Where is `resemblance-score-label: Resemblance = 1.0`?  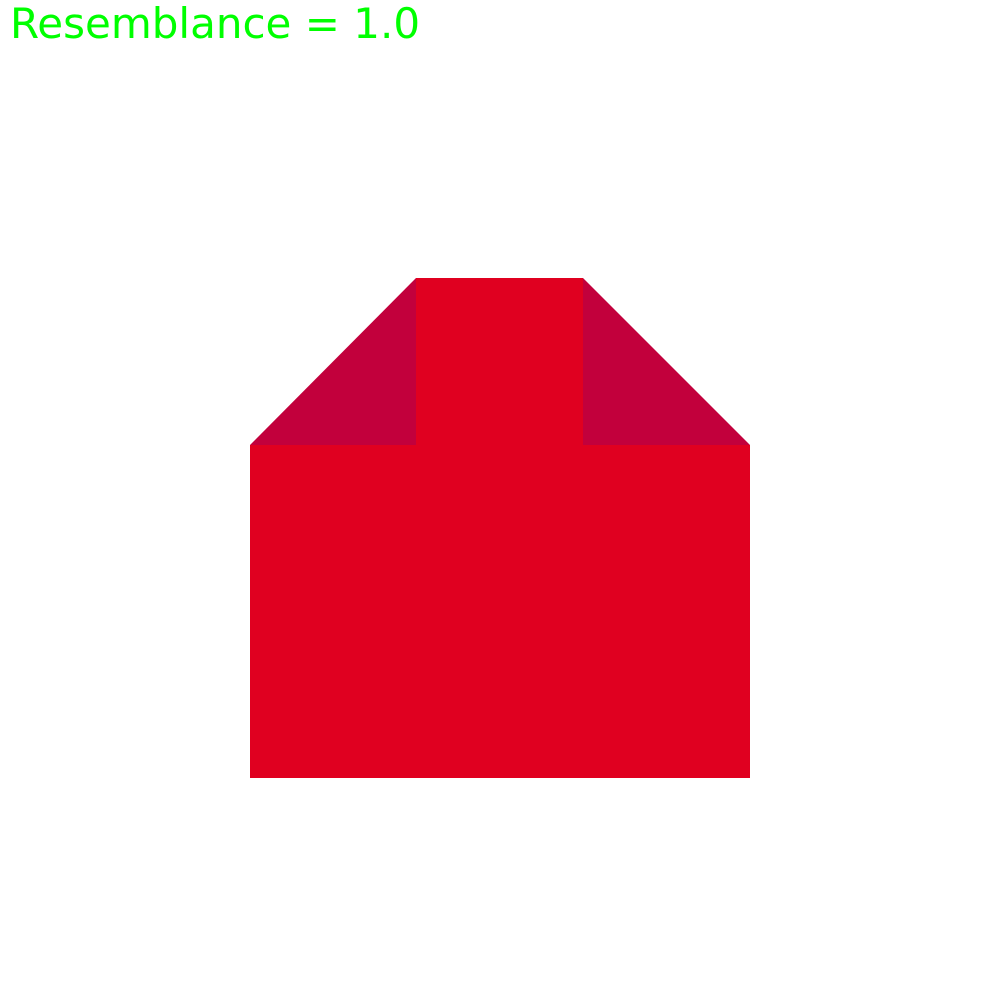
resemblance-score-label: Resemblance = 1.0 is located at coordinates (215, 24).